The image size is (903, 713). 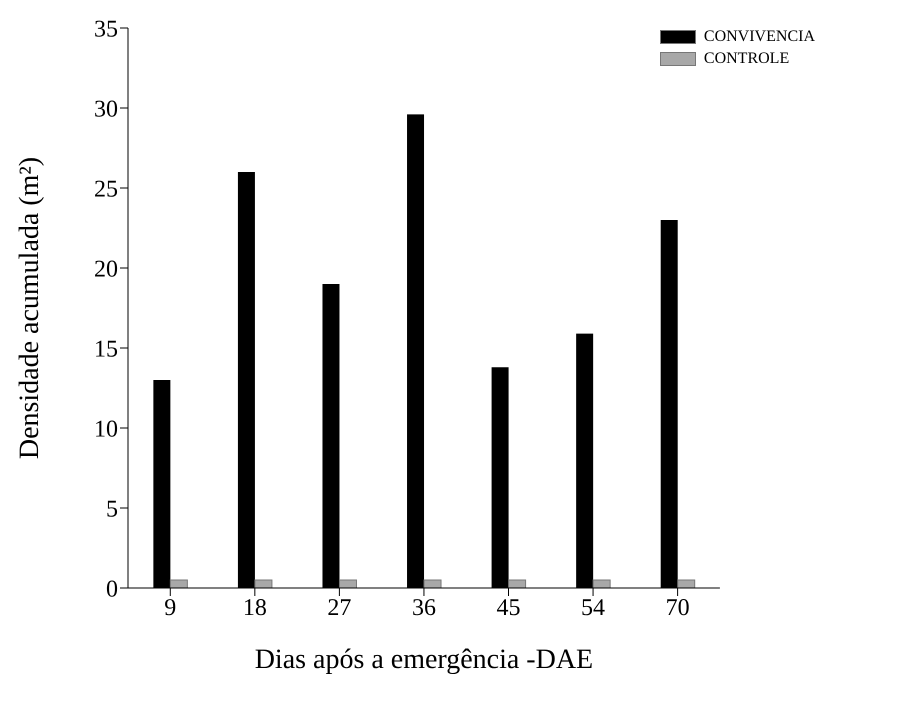 What do you see at coordinates (106, 429) in the screenshot?
I see `y-tick-label: 10` at bounding box center [106, 429].